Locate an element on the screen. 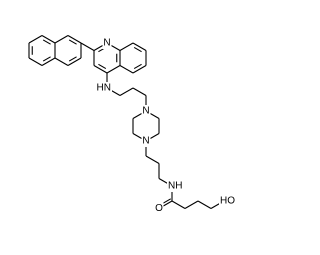 The image size is (320, 255). atom-label: NH is located at coordinates (175, 186).